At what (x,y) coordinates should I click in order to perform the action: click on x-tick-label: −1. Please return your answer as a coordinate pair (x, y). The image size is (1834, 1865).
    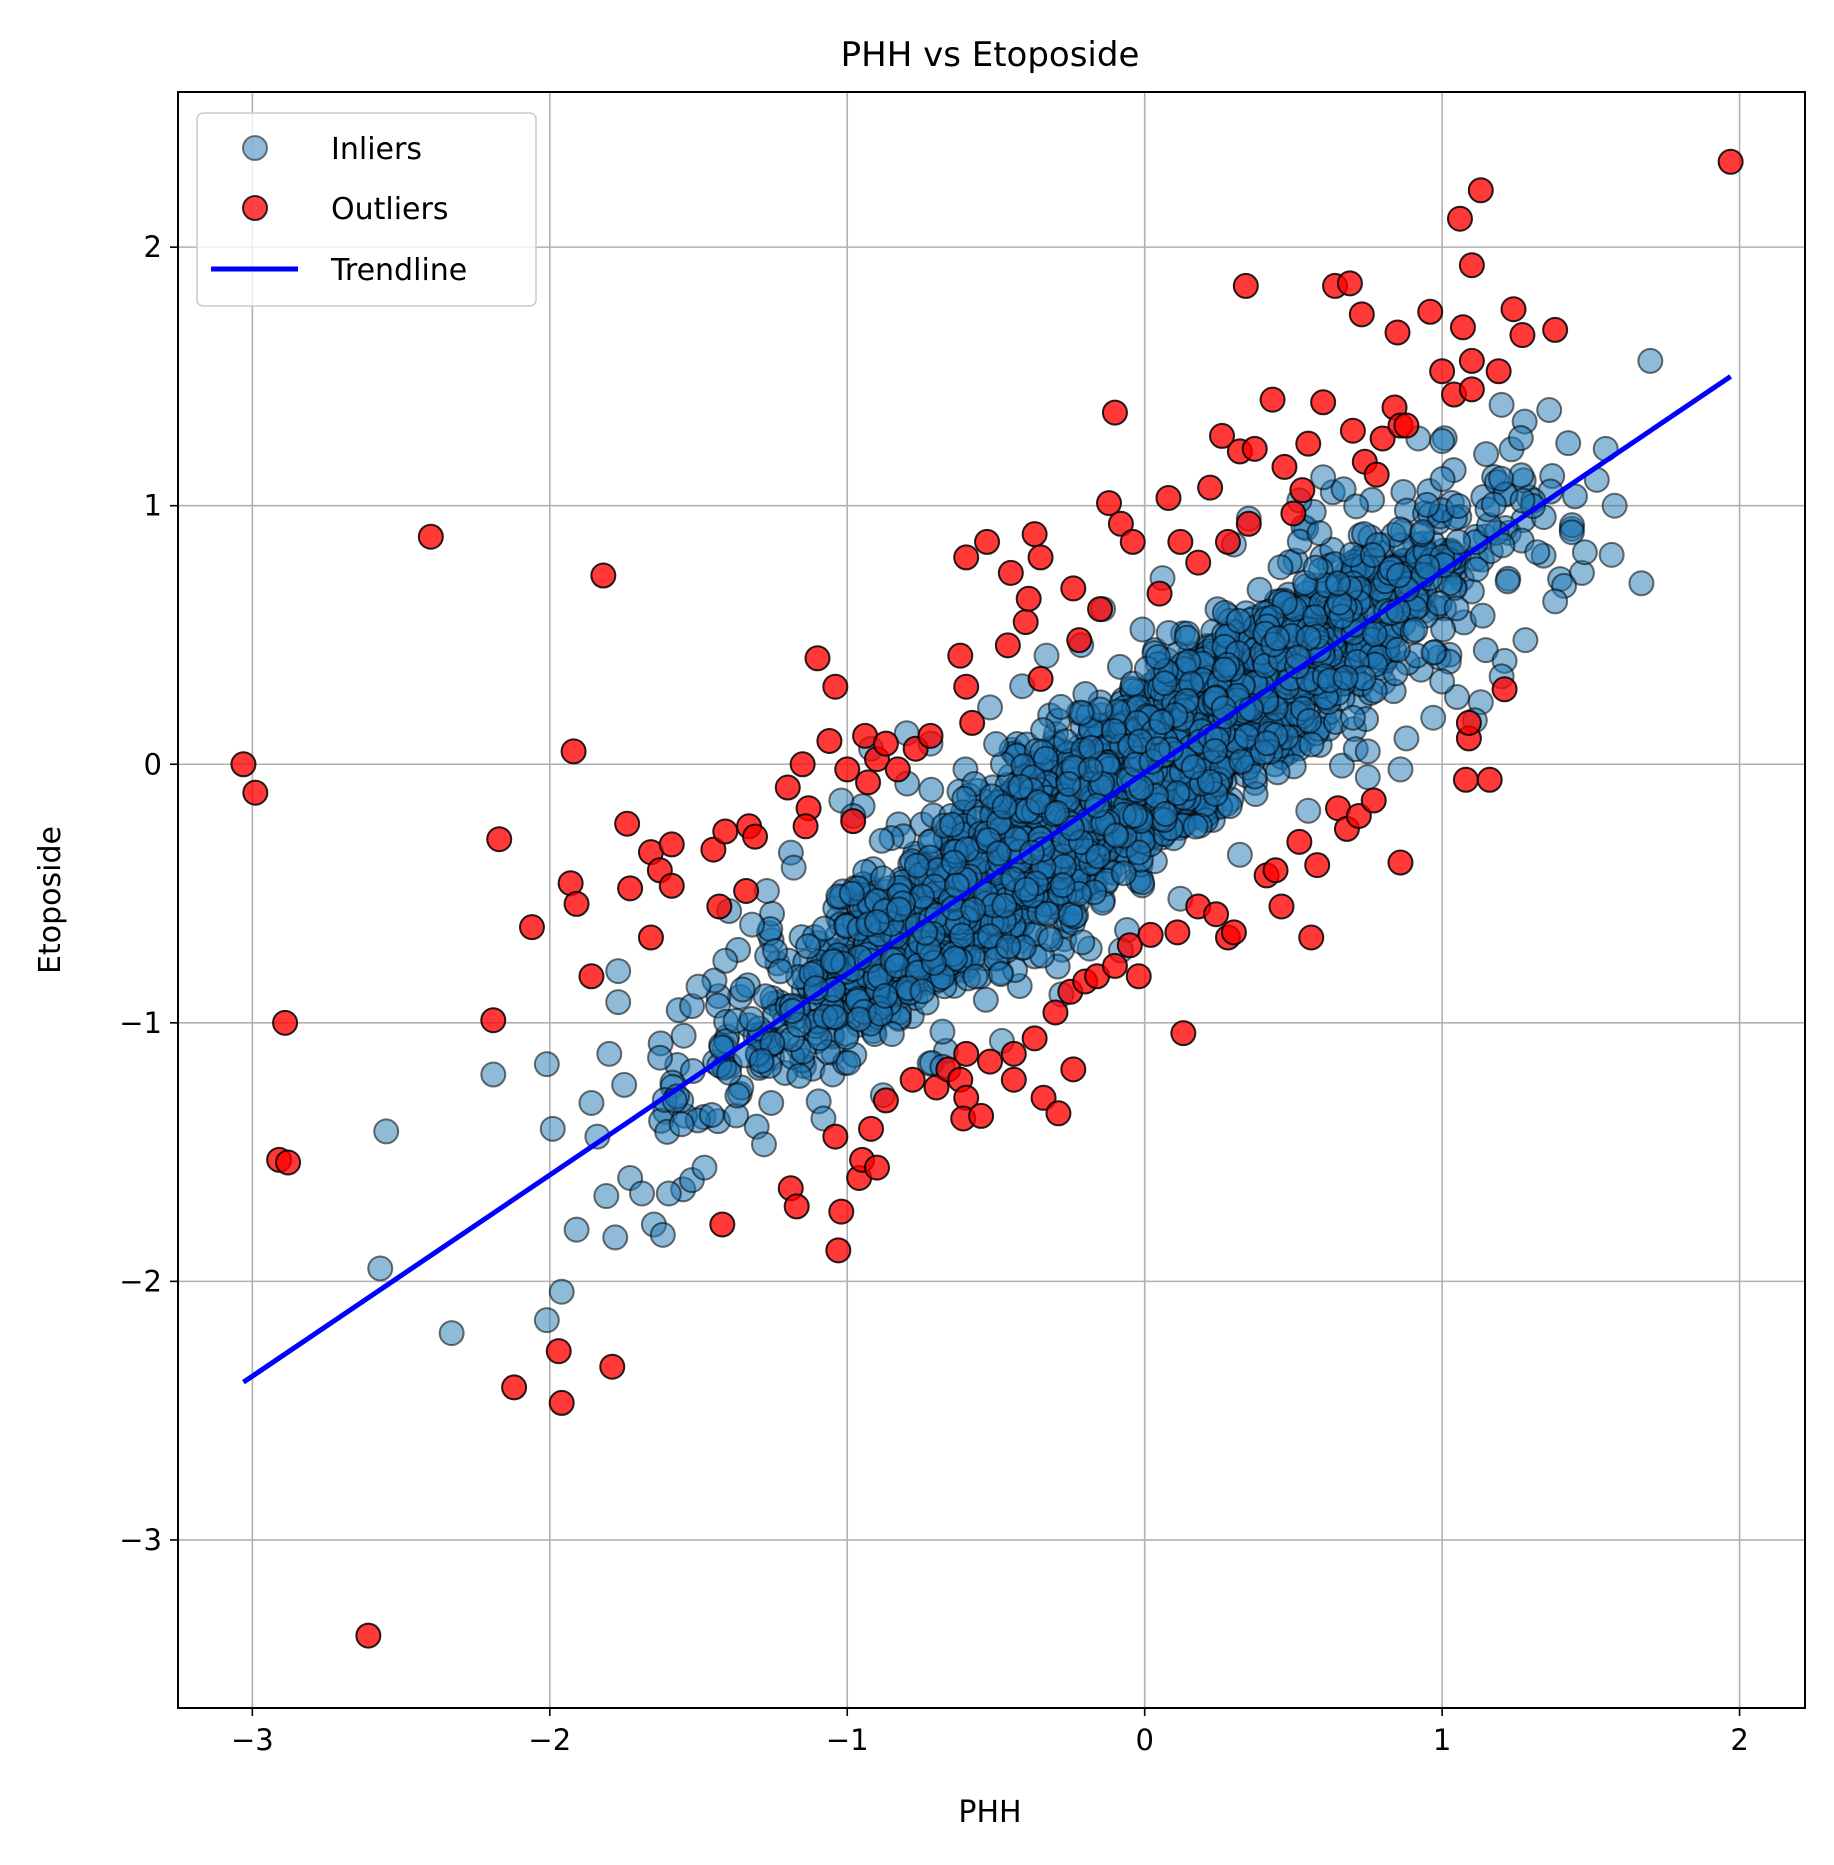
    Looking at the image, I should click on (847, 1740).